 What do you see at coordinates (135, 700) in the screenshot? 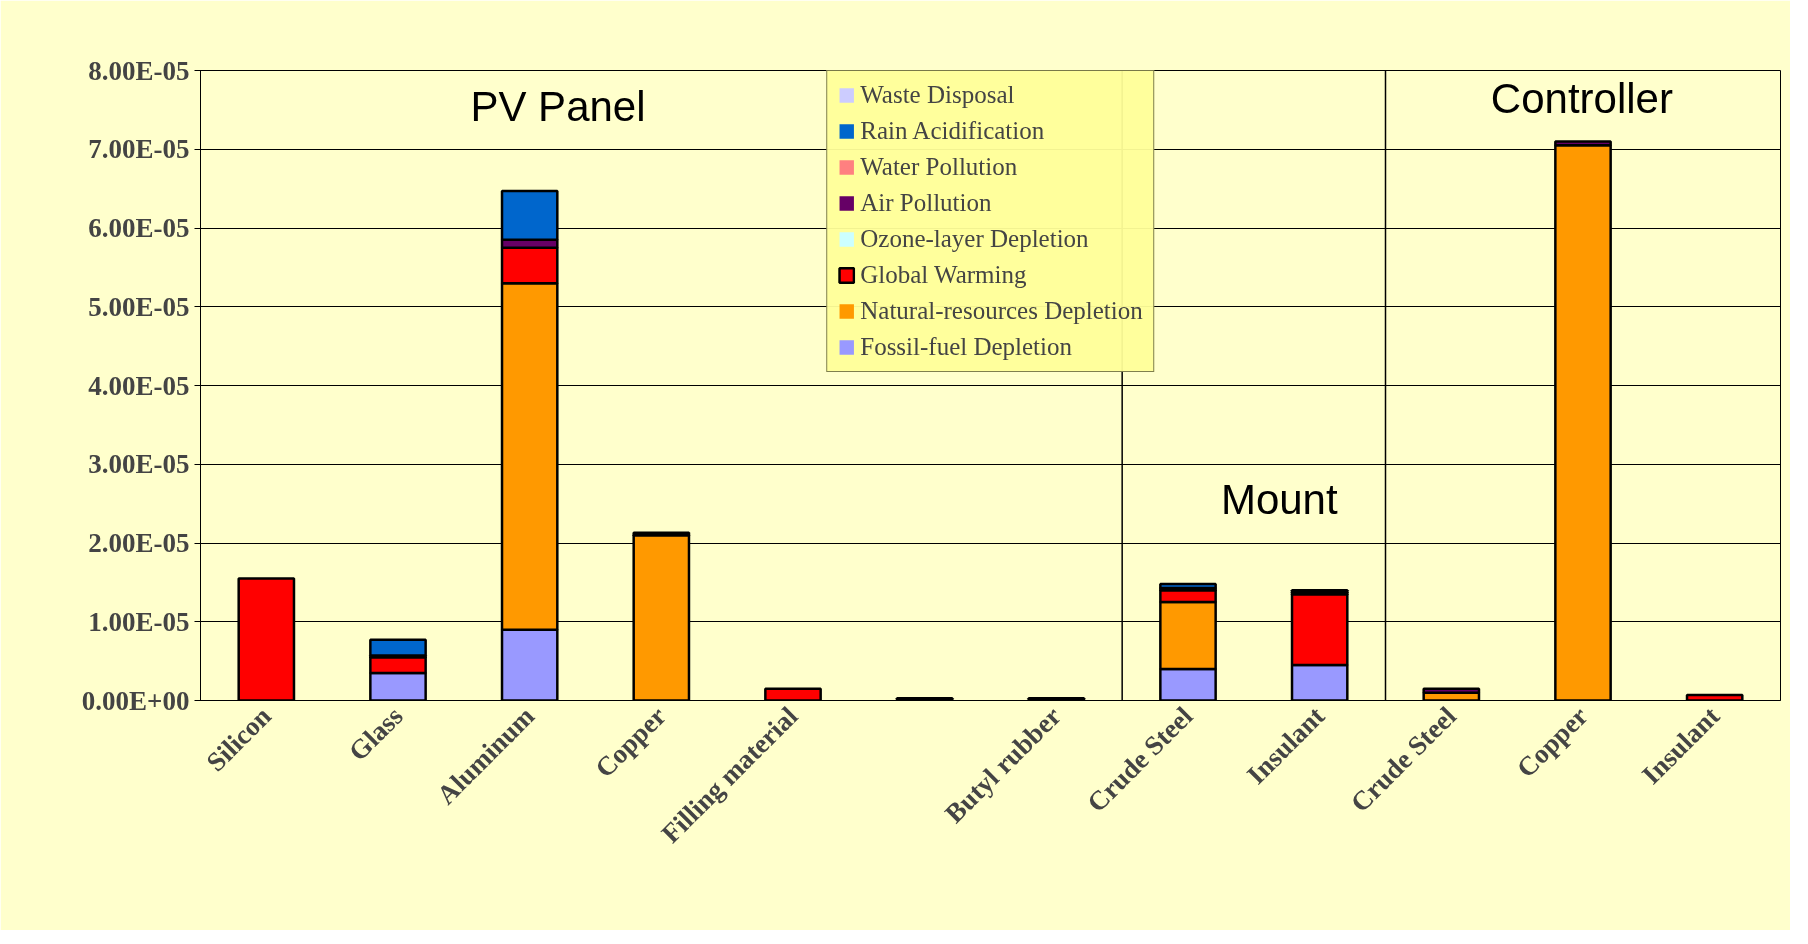
I see `y-tick-label: 0.00E+00` at bounding box center [135, 700].